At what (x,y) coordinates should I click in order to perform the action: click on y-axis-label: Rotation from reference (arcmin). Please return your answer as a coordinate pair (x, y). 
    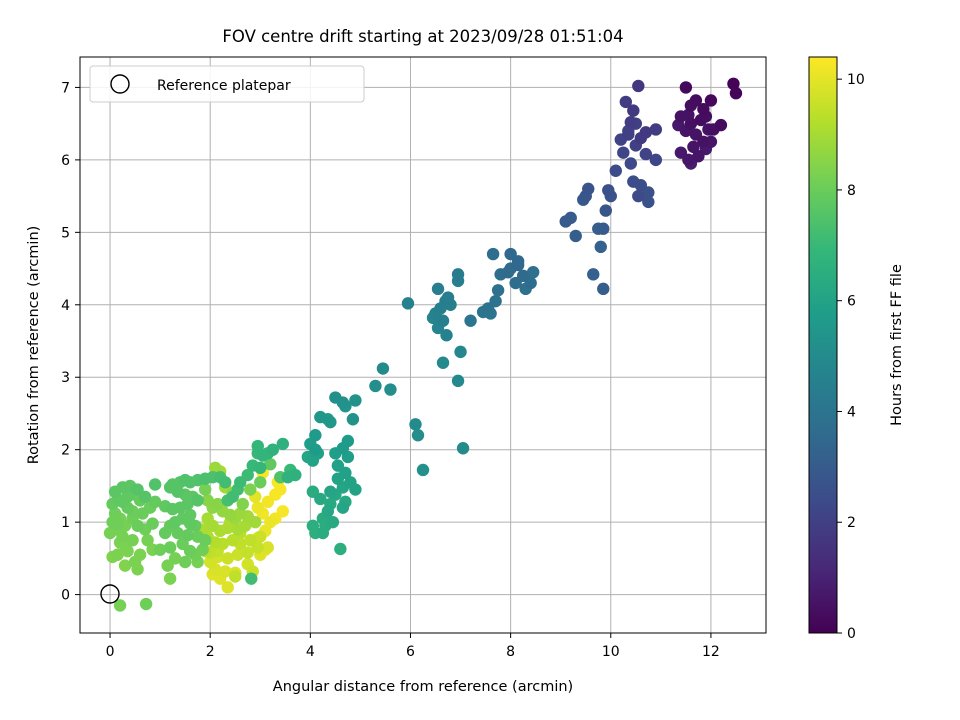
    Looking at the image, I should click on (34, 345).